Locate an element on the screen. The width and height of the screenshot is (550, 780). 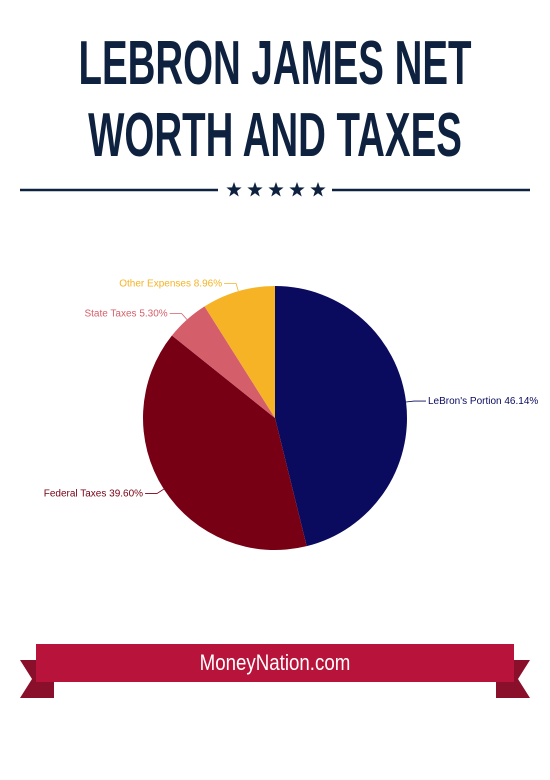
stars is located at coordinates (276, 189).